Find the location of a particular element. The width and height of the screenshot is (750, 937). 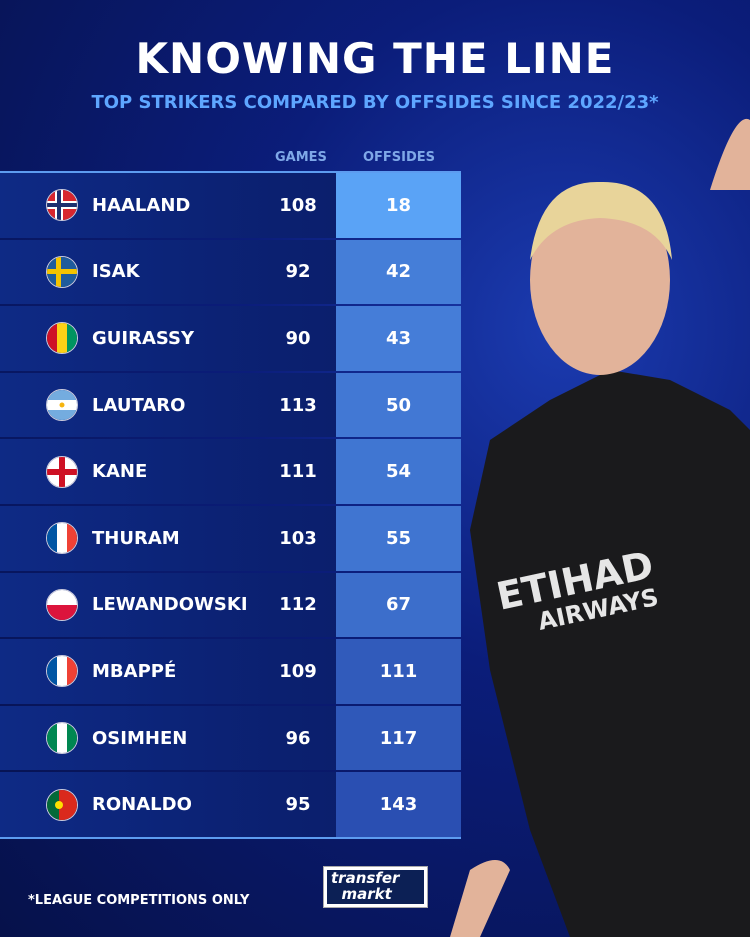

offsides-value: 42 is located at coordinates (398, 272).